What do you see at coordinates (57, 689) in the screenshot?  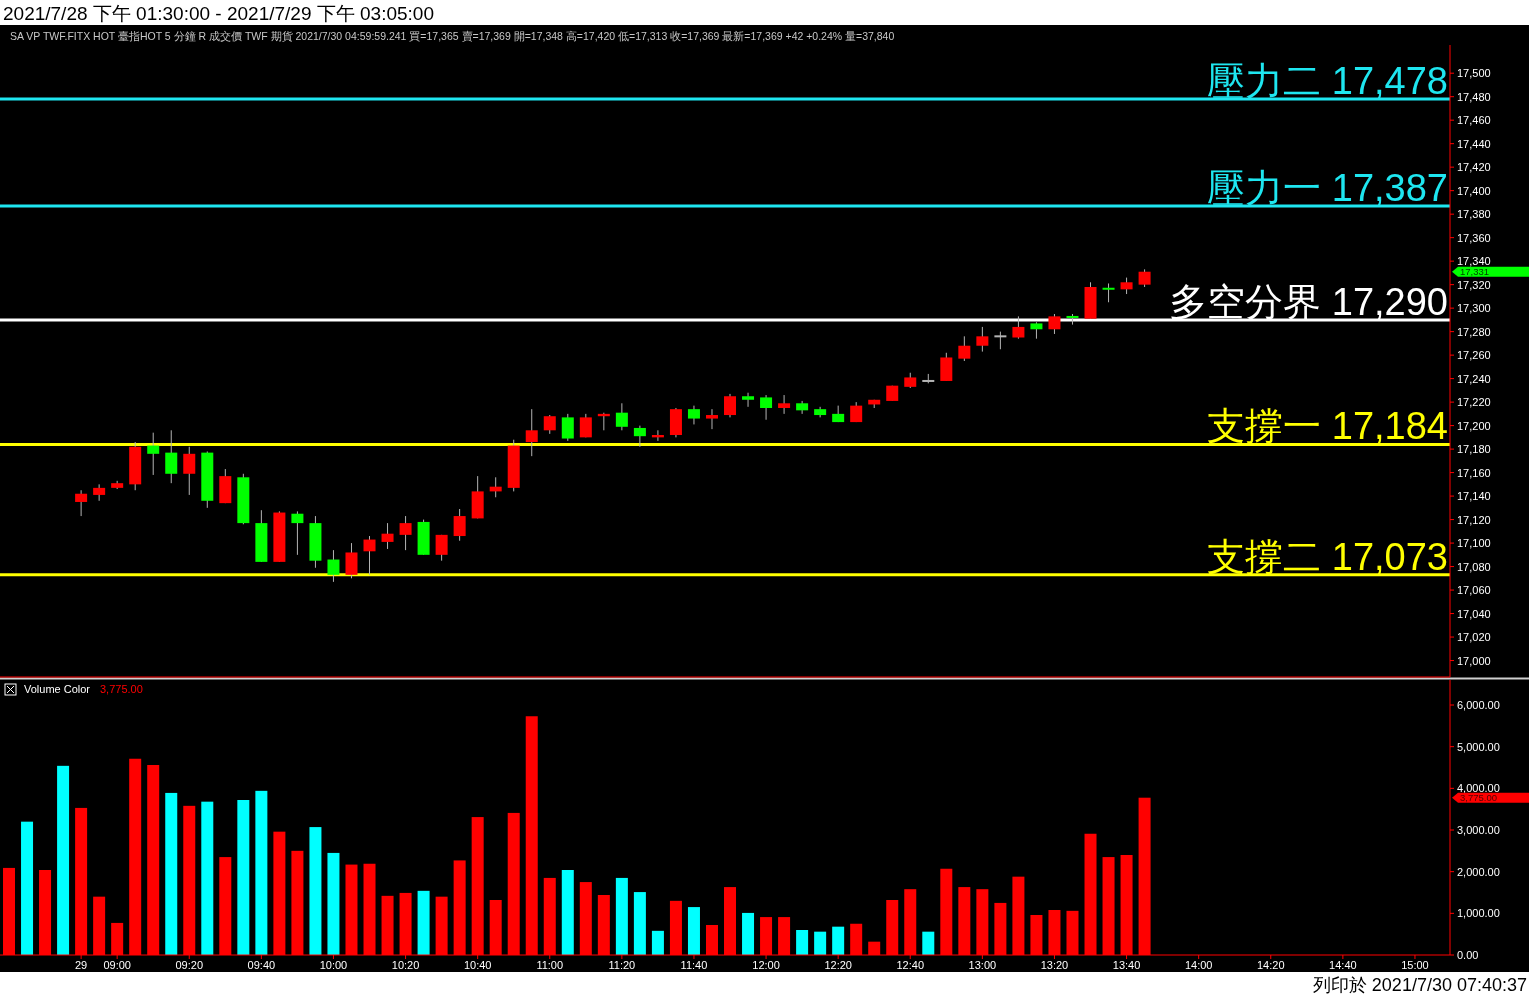 I see `chart-title: Volume Color` at bounding box center [57, 689].